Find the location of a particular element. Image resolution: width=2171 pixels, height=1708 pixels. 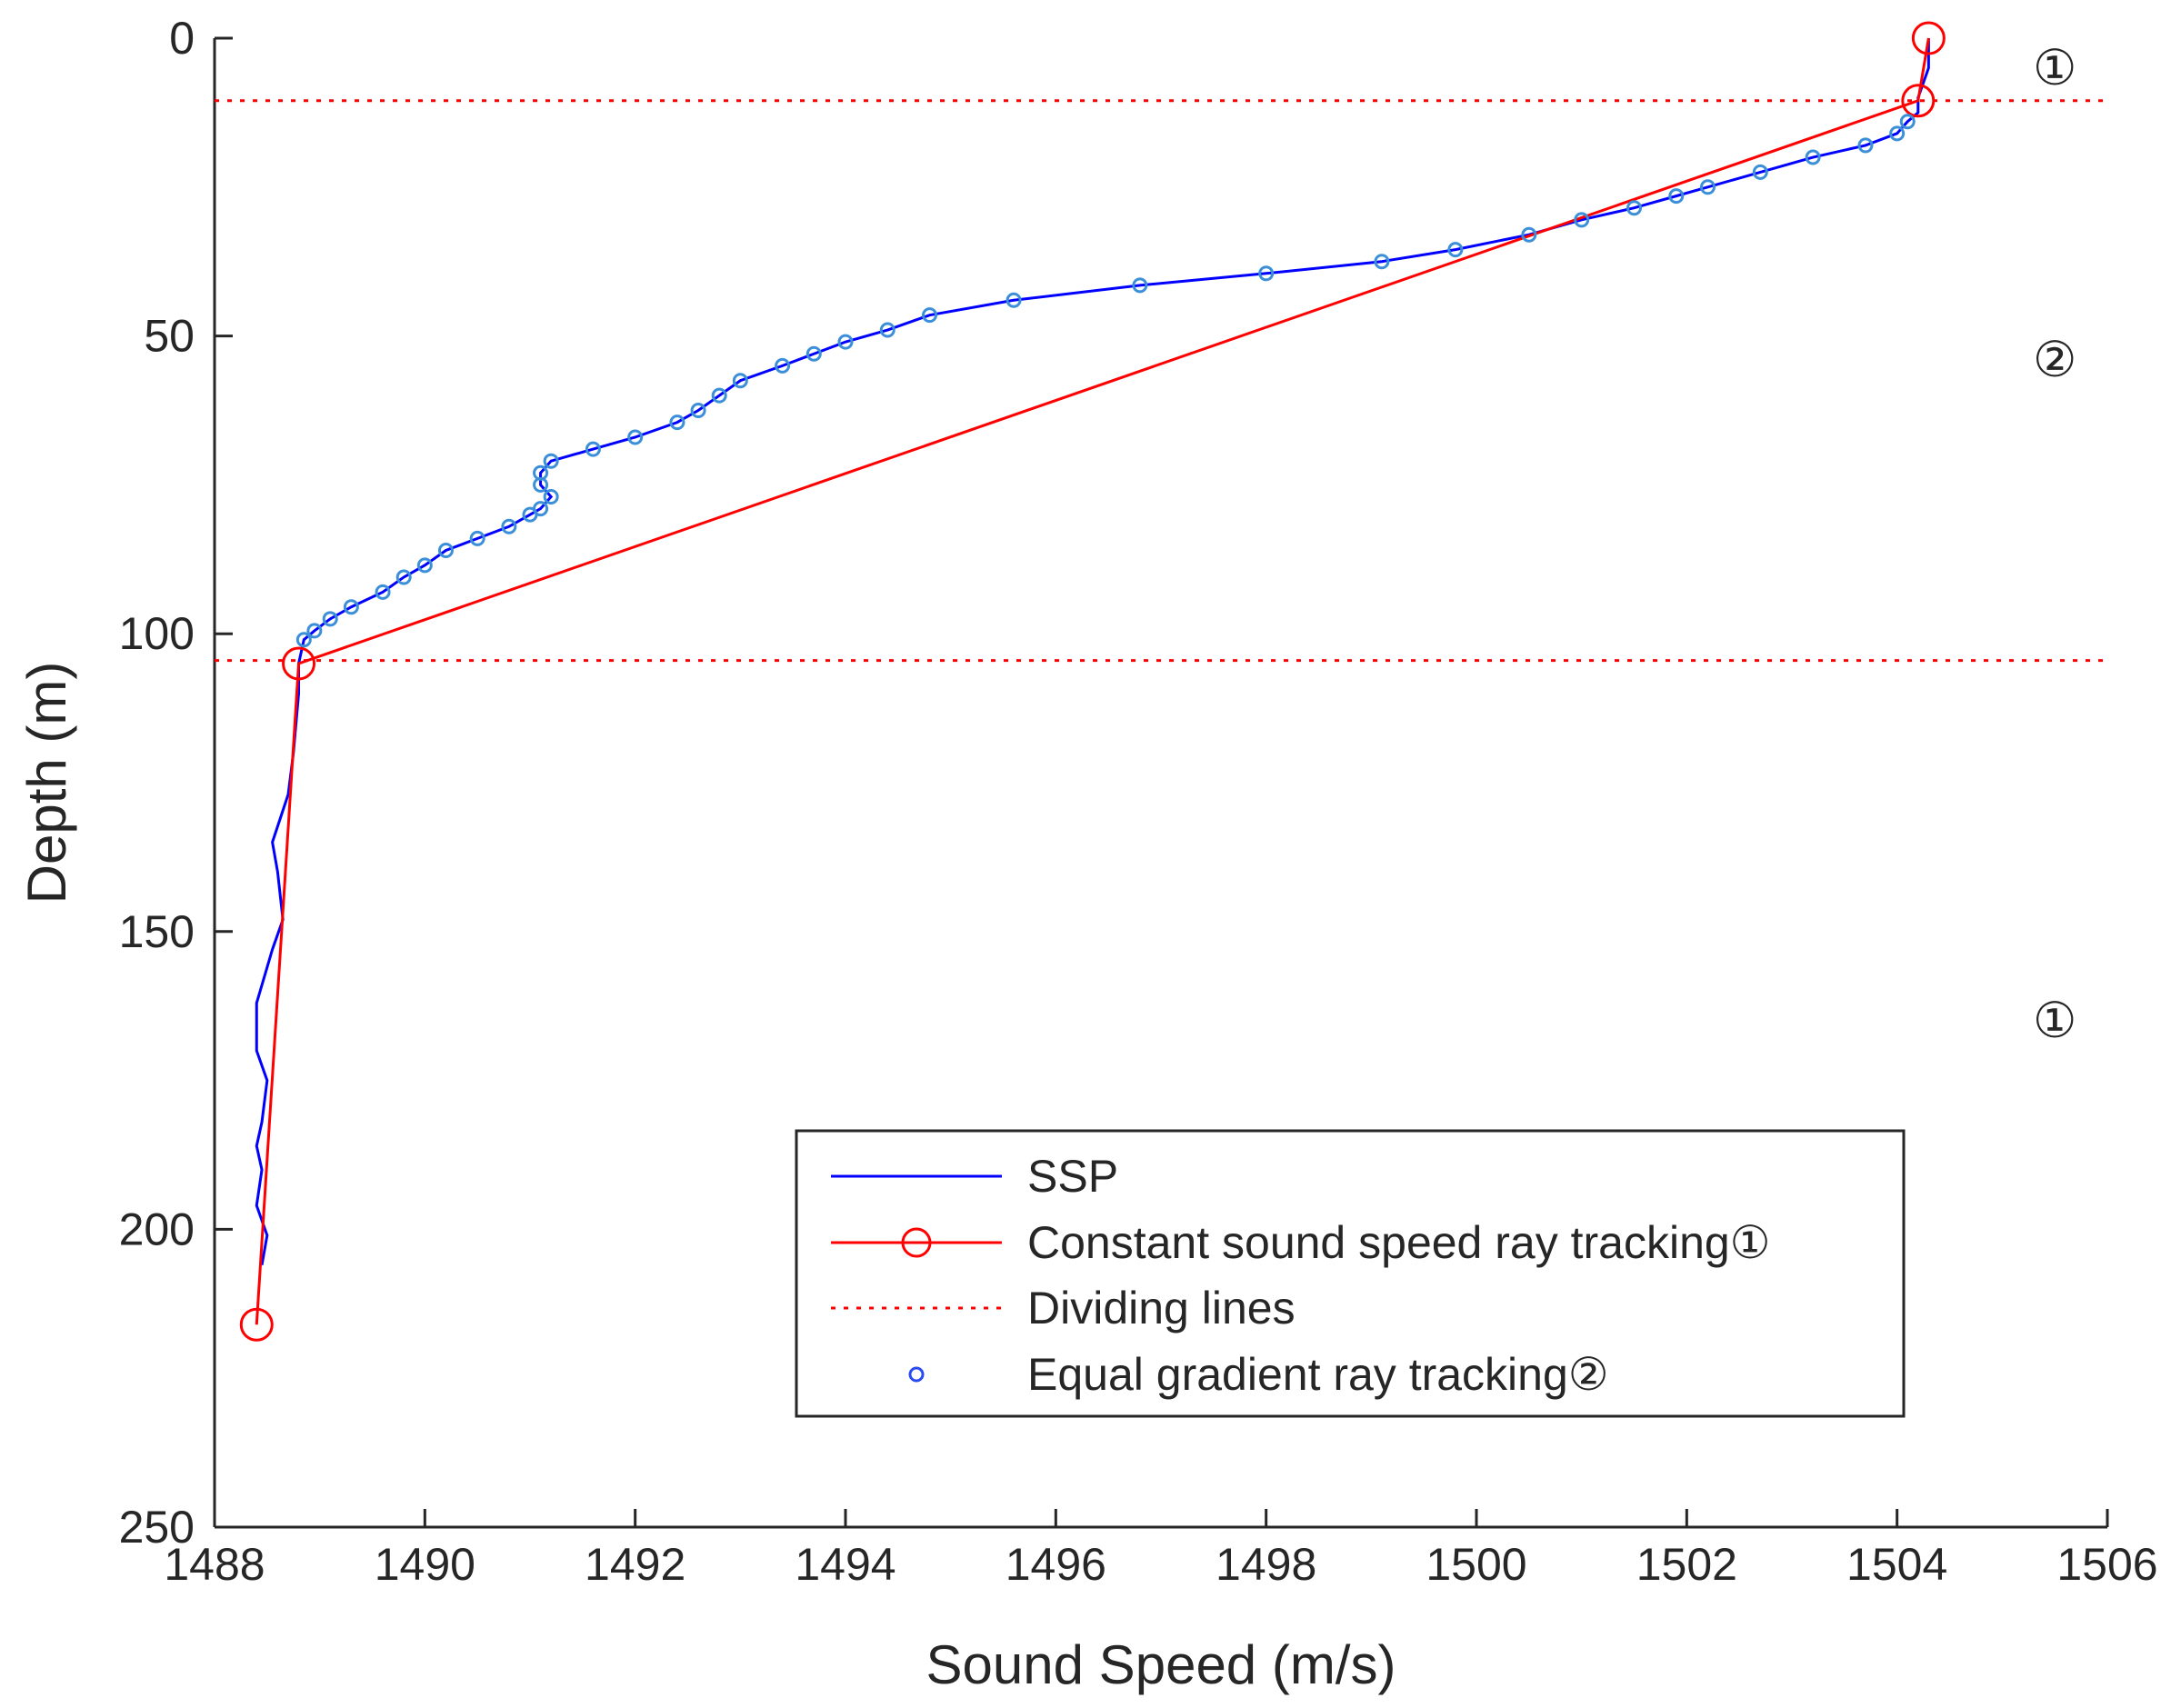

y-tick-label: 0 is located at coordinates (182, 38).